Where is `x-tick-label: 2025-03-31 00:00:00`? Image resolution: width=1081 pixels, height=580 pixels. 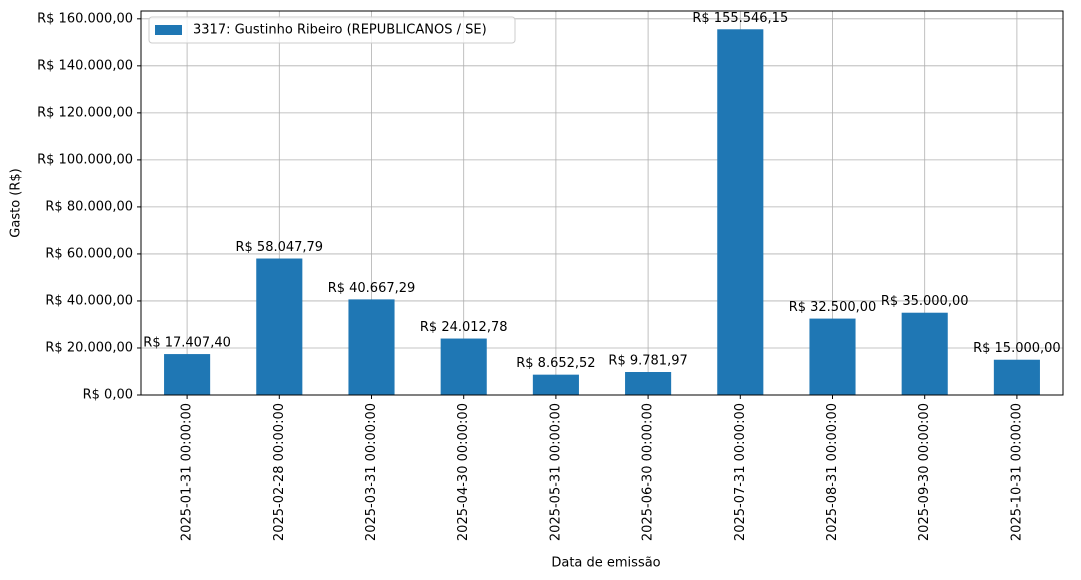
x-tick-label: 2025-03-31 00:00:00 is located at coordinates (371, 472).